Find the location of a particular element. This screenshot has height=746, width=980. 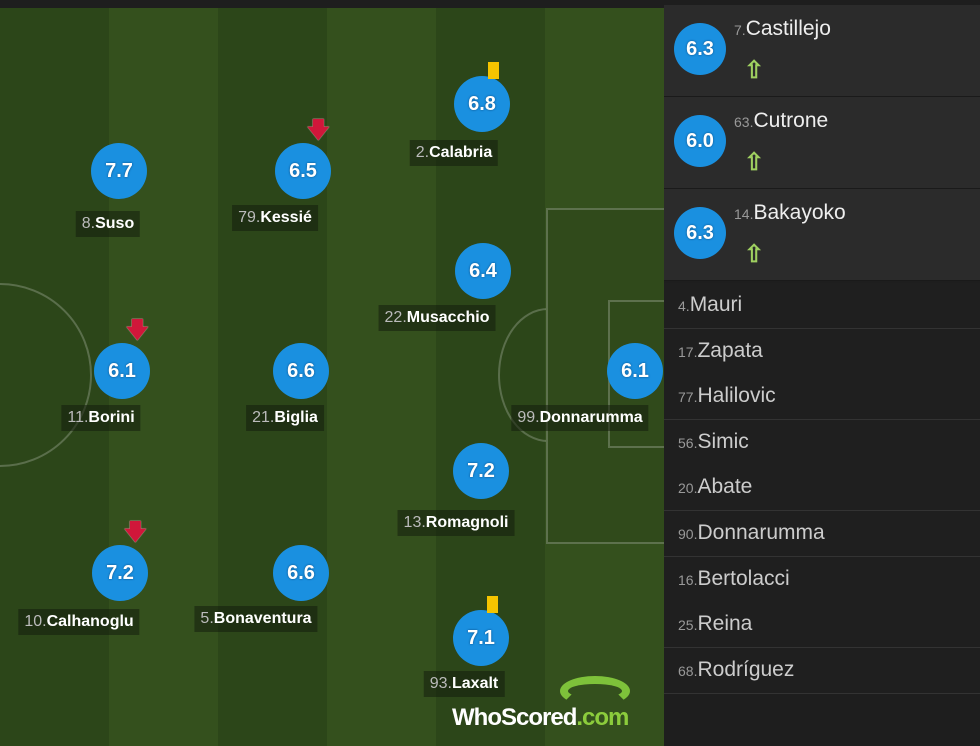

shirt-number: 93. is located at coordinates (440, 683).